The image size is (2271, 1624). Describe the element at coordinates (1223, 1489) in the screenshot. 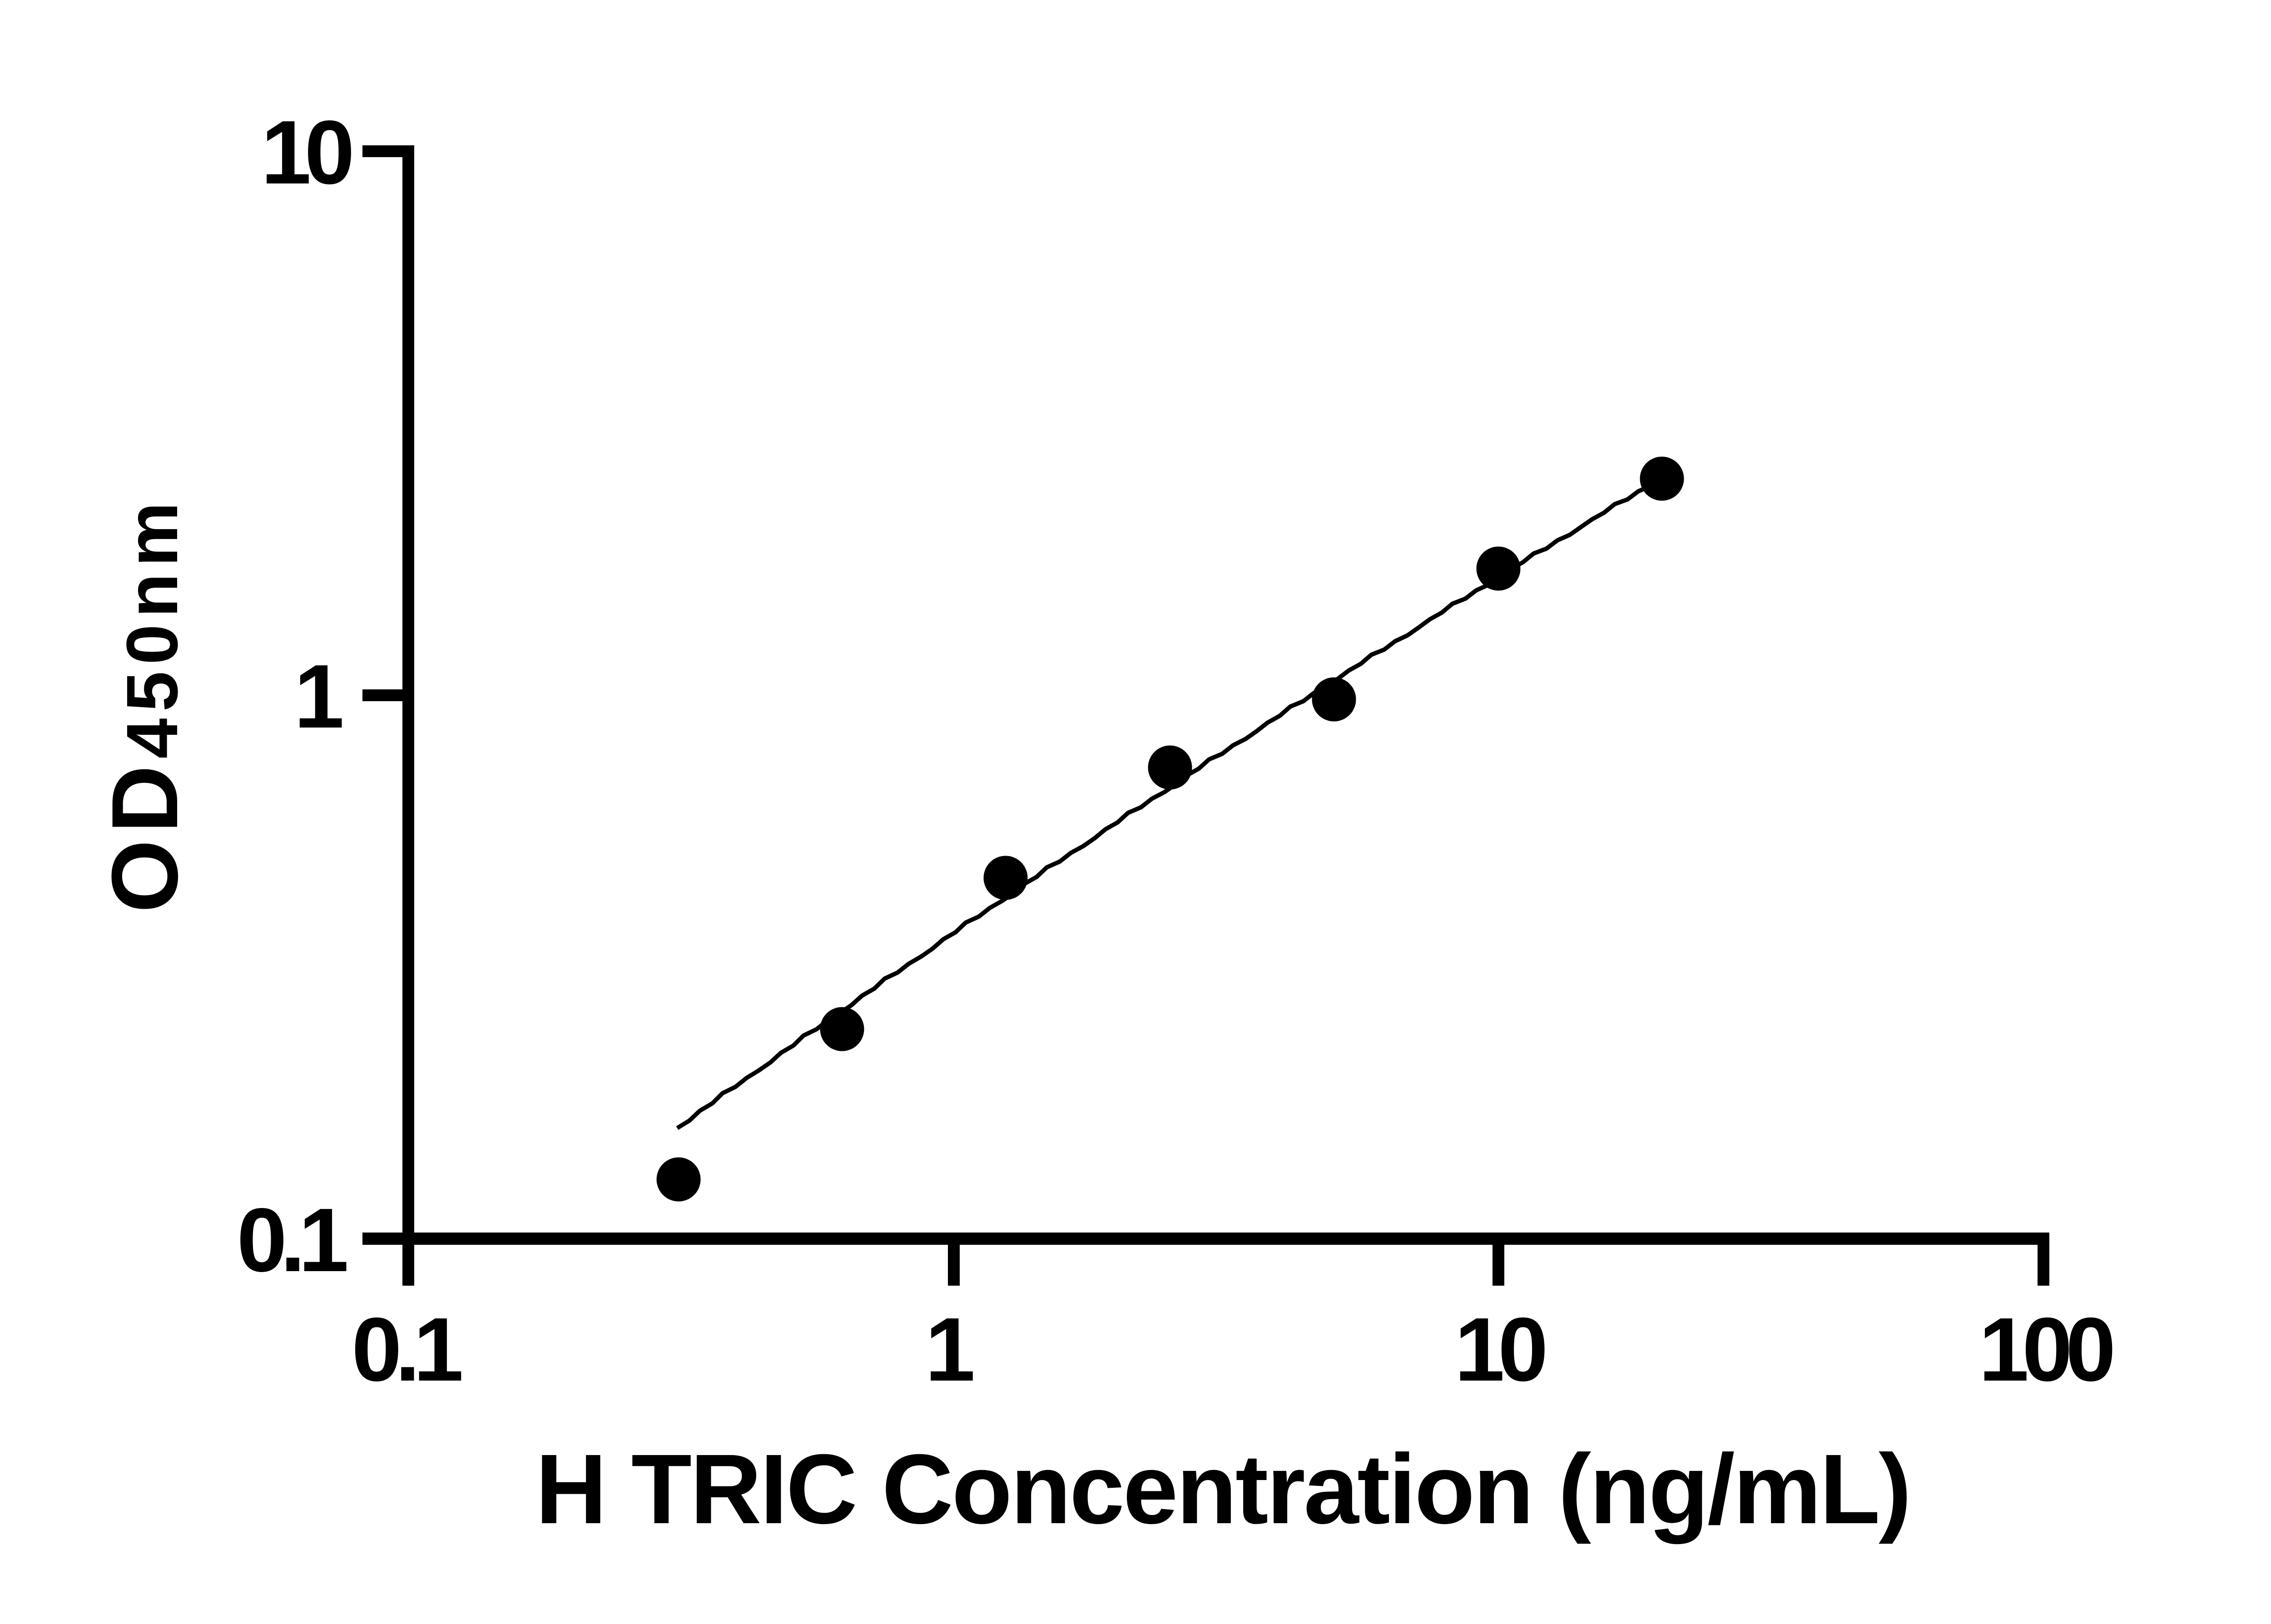

I see `svg-text: H TRIC Concentration (ng/mL)` at that location.